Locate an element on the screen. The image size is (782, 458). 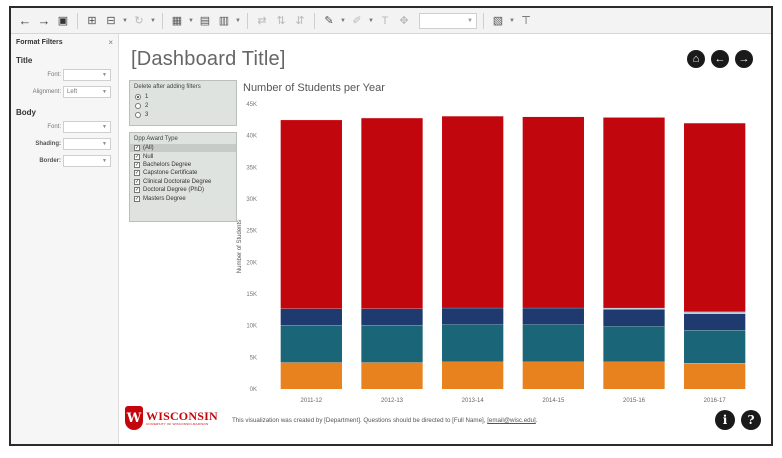
save-icon: ▣ is located at coordinates (63, 21).